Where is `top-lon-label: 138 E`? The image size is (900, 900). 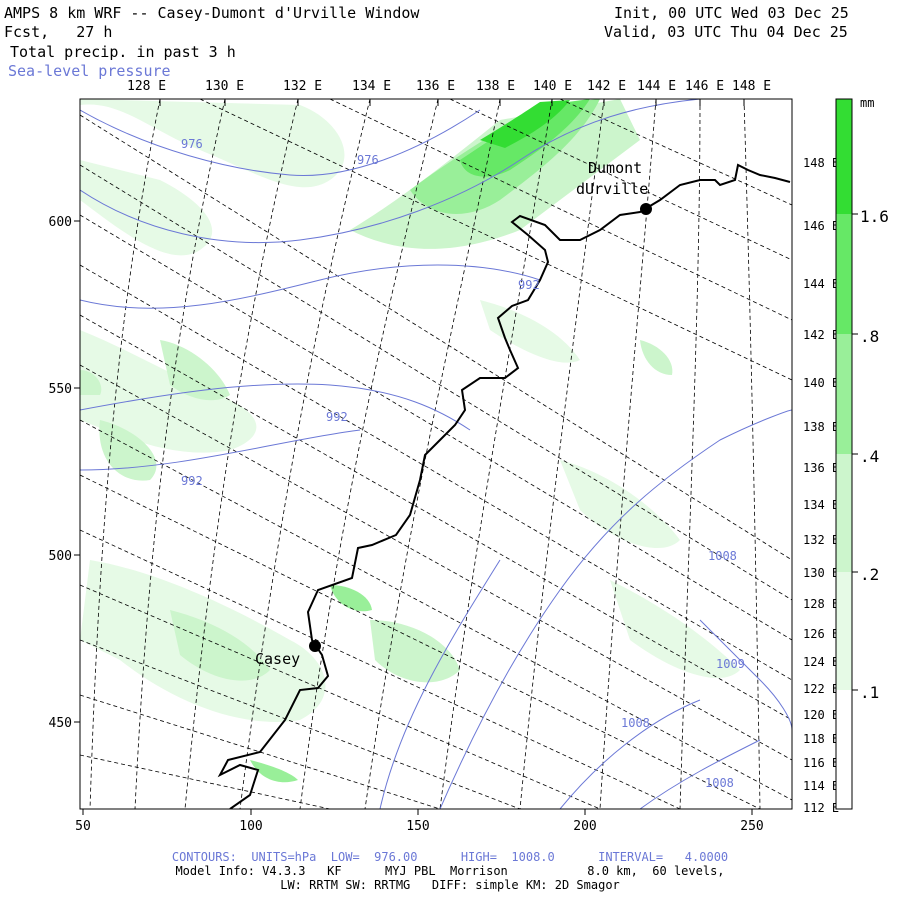
top-lon-label: 138 E is located at coordinates (495, 86).